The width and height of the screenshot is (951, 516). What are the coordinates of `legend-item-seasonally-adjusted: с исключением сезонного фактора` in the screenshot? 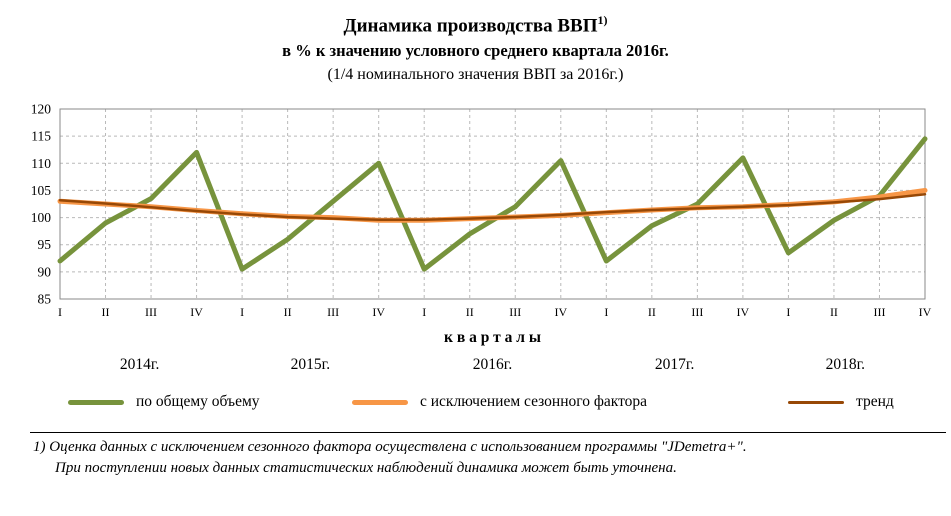 It's located at (499, 402).